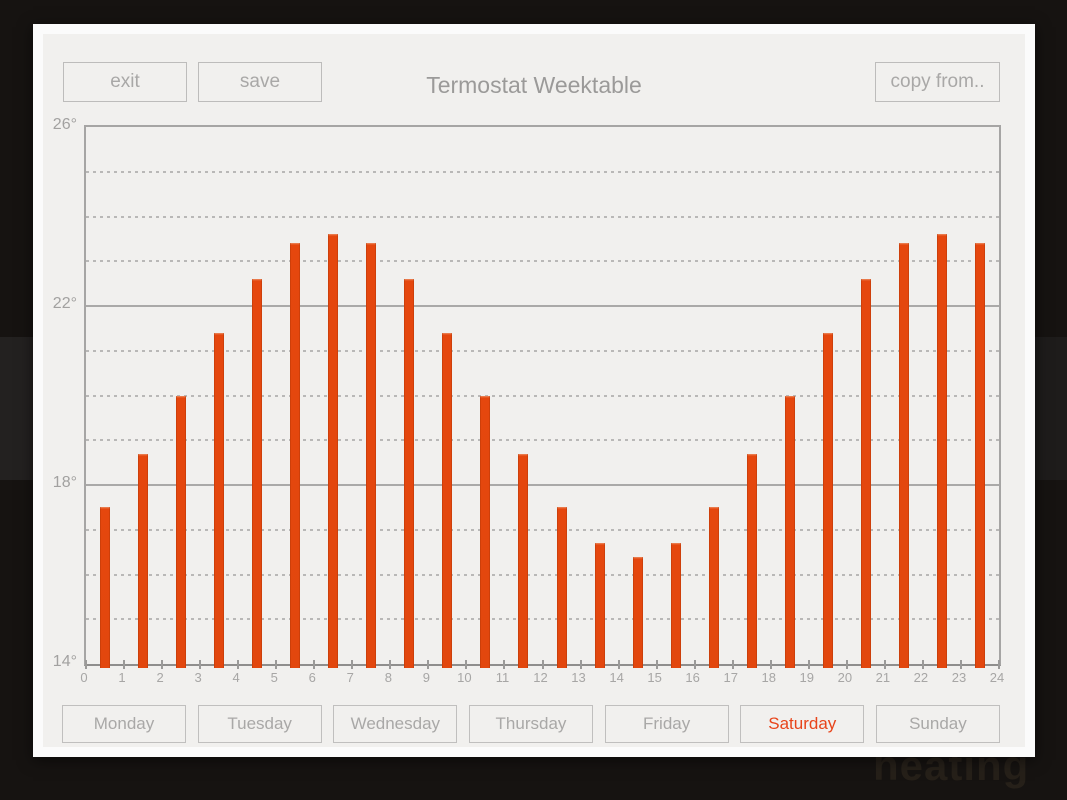 This screenshot has width=1067, height=800. I want to click on x-tick-label-24: 24, so click(997, 677).